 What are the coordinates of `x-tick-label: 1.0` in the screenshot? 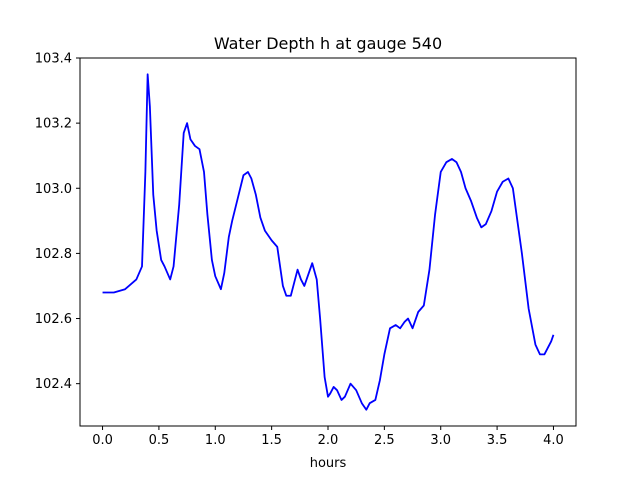 It's located at (215, 440).